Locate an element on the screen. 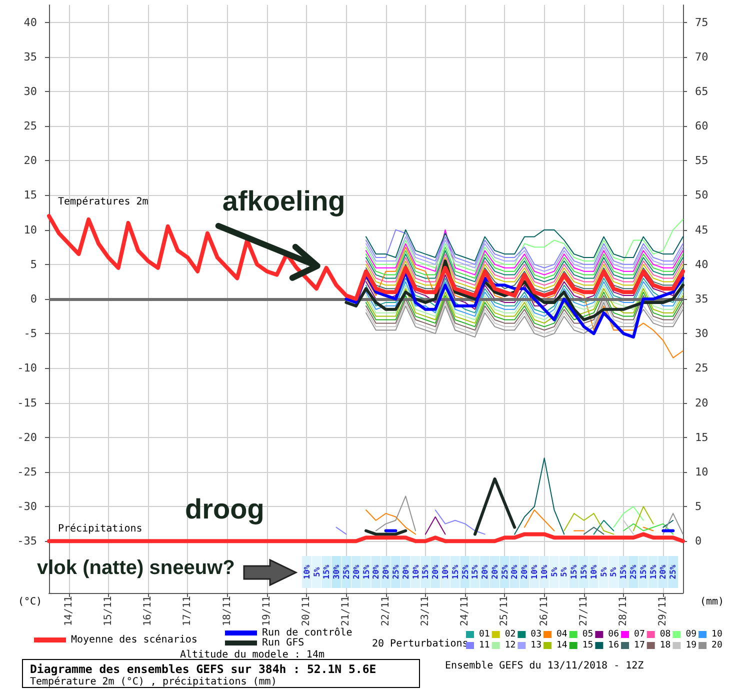  legend-label: 01 is located at coordinates (484, 635).